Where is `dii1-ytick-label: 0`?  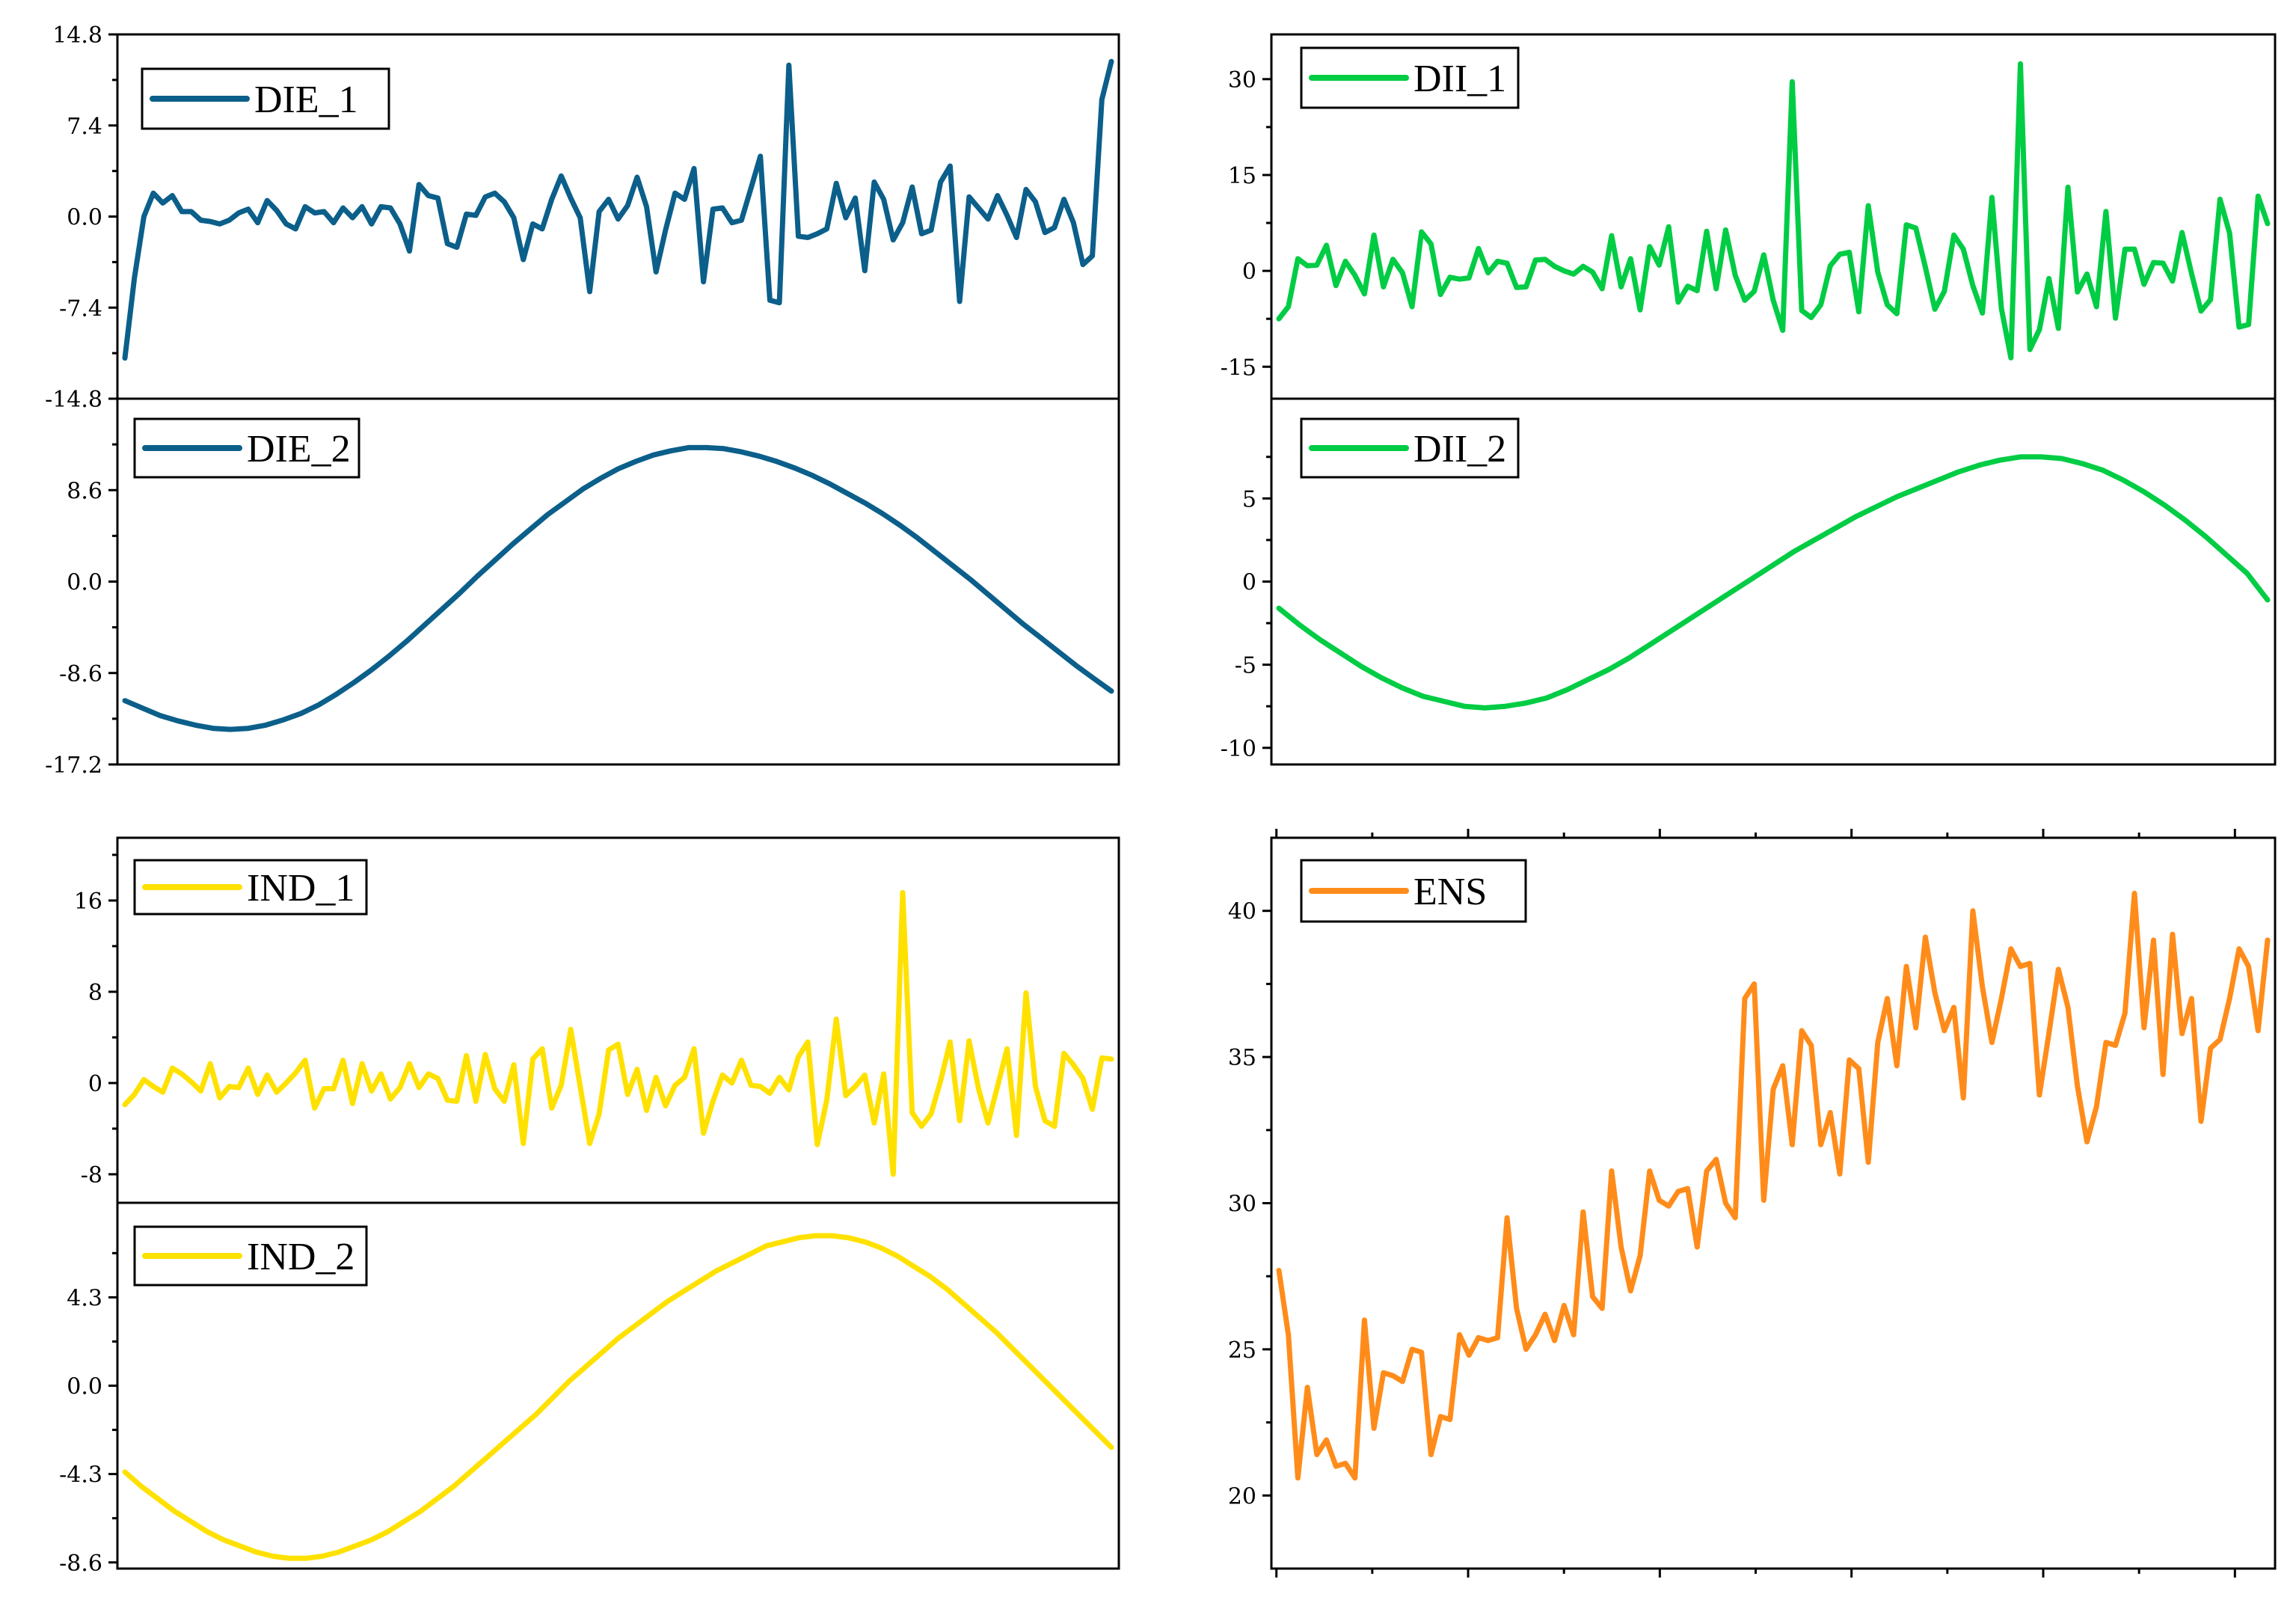
dii1-ytick-label: 0 is located at coordinates (1249, 272).